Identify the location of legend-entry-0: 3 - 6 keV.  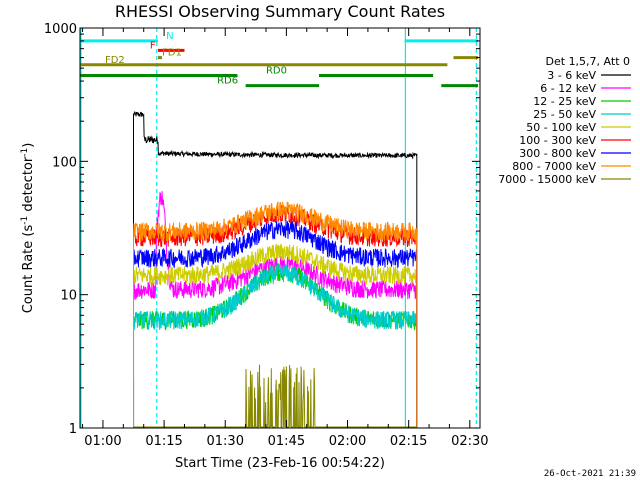
(571, 75).